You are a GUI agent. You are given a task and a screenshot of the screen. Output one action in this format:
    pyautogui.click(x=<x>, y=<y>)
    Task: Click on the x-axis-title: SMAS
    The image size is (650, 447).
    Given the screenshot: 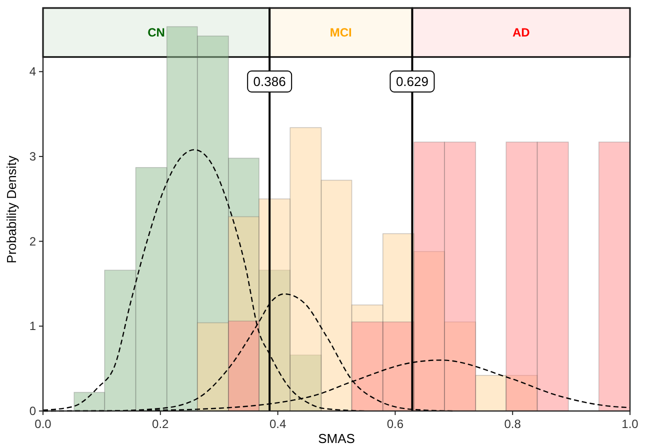 What is the action you would take?
    pyautogui.click(x=337, y=438)
    